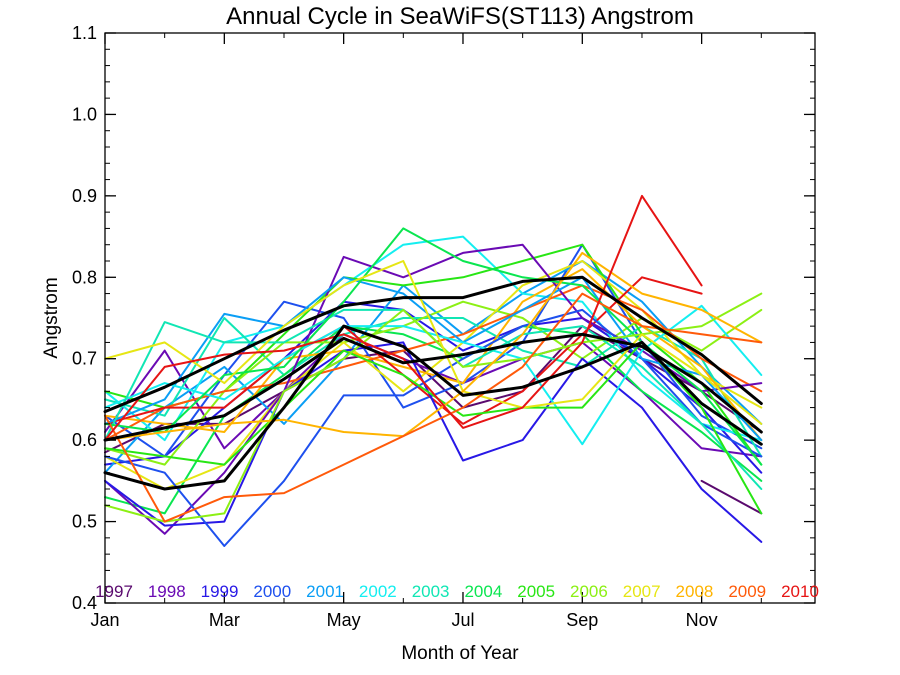 Image resolution: width=900 pixels, height=675 pixels. What do you see at coordinates (104, 620) in the screenshot?
I see `x-tick-label: Jan` at bounding box center [104, 620].